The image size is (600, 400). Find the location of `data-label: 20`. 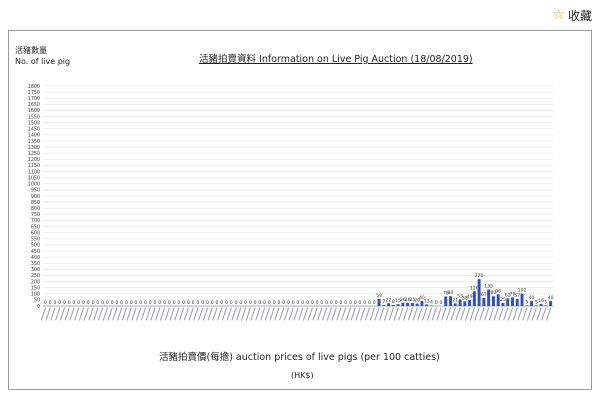

data-label: 20 is located at coordinates (417, 301).